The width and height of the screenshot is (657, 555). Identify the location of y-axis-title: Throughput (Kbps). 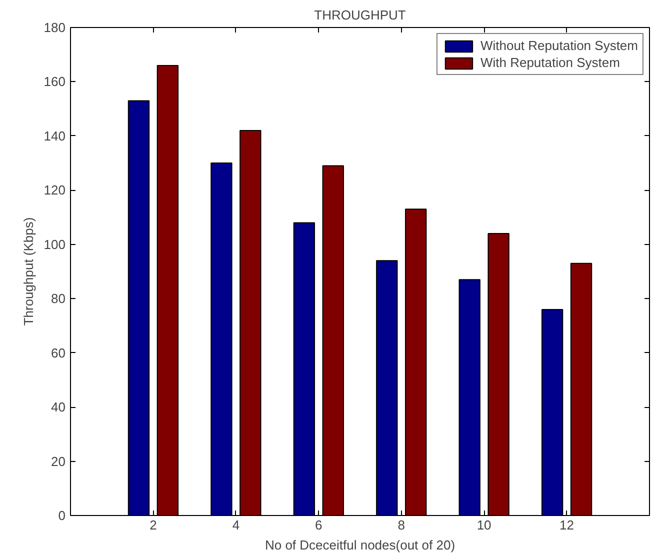
(28, 271).